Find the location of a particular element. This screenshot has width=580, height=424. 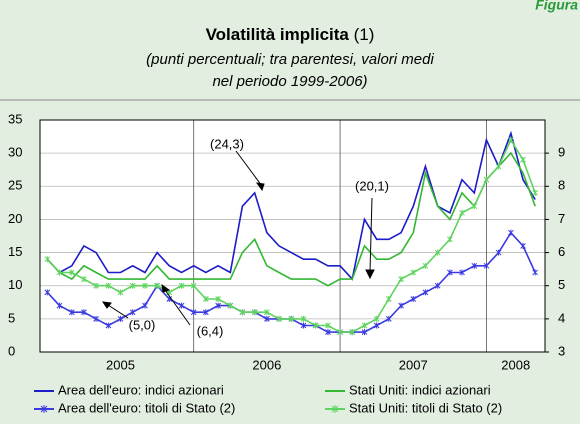

annotation: (5,0) is located at coordinates (142, 324).